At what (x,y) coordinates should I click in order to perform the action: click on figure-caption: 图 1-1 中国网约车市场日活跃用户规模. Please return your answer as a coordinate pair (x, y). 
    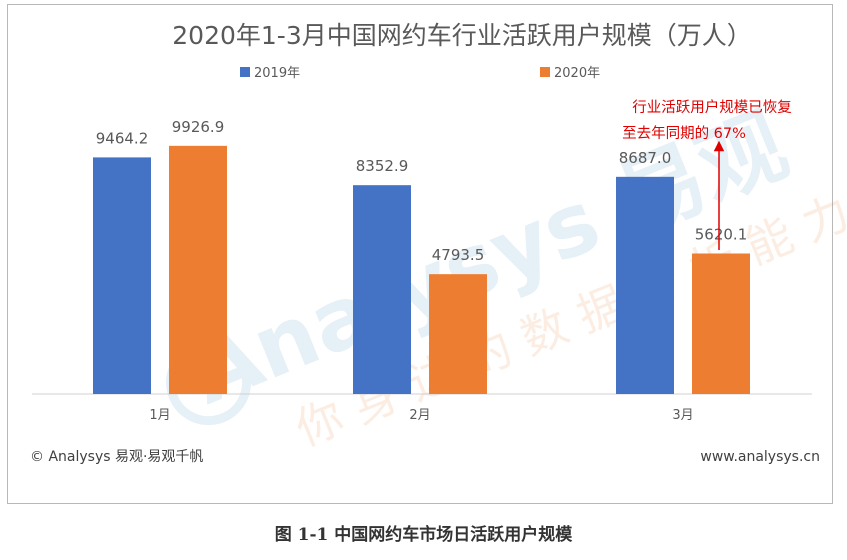
    Looking at the image, I should click on (423, 535).